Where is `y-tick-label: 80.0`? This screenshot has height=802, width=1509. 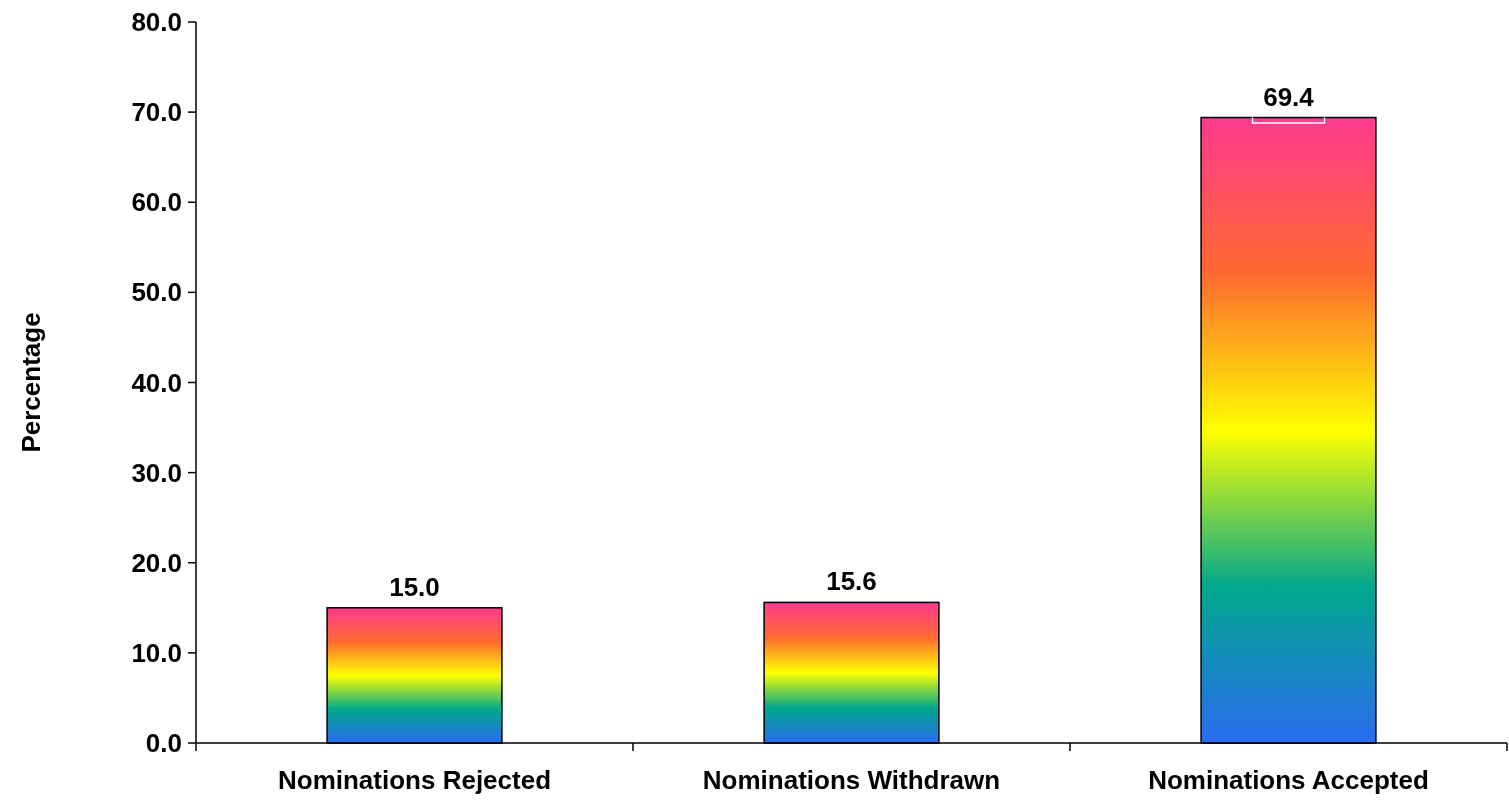
y-tick-label: 80.0 is located at coordinates (156, 22).